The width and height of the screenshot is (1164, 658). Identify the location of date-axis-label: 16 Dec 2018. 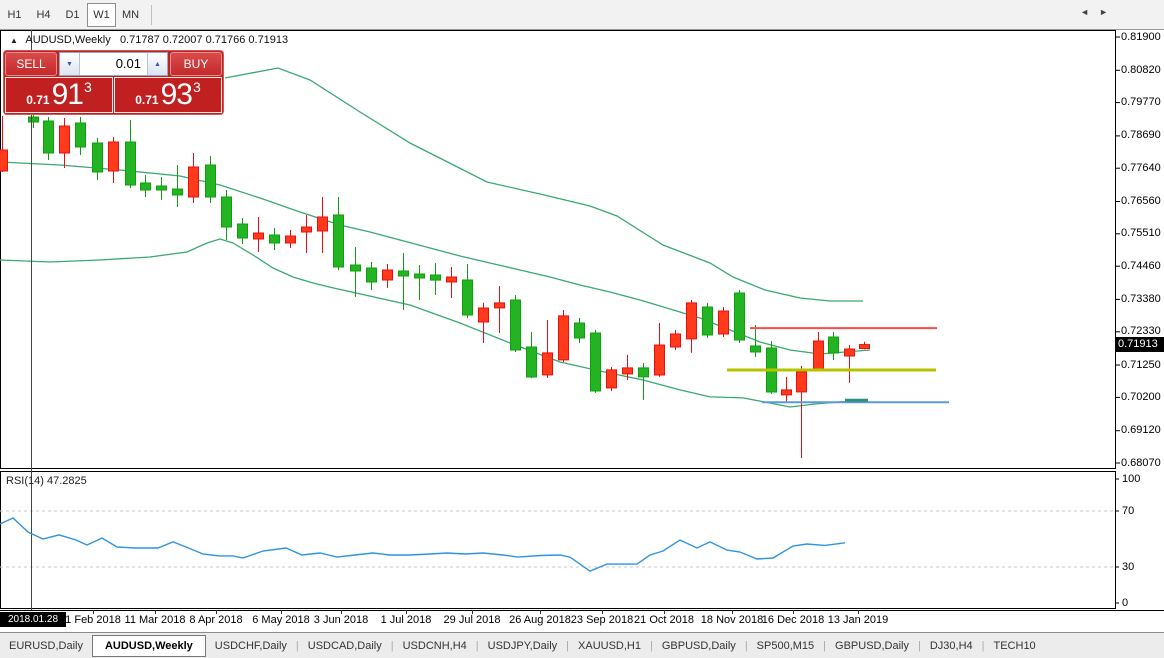
(793, 620).